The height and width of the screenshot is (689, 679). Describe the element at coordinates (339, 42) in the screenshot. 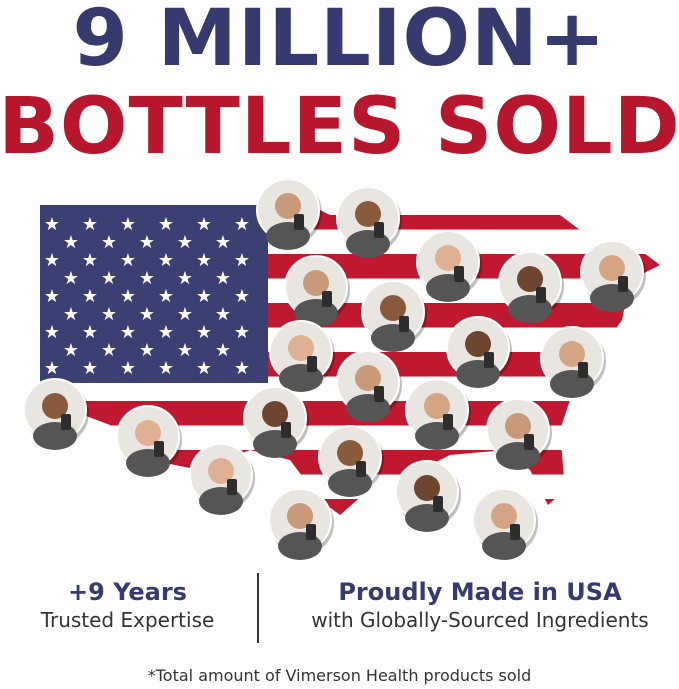

I see `headline-line-1: 9 MILLION+` at that location.